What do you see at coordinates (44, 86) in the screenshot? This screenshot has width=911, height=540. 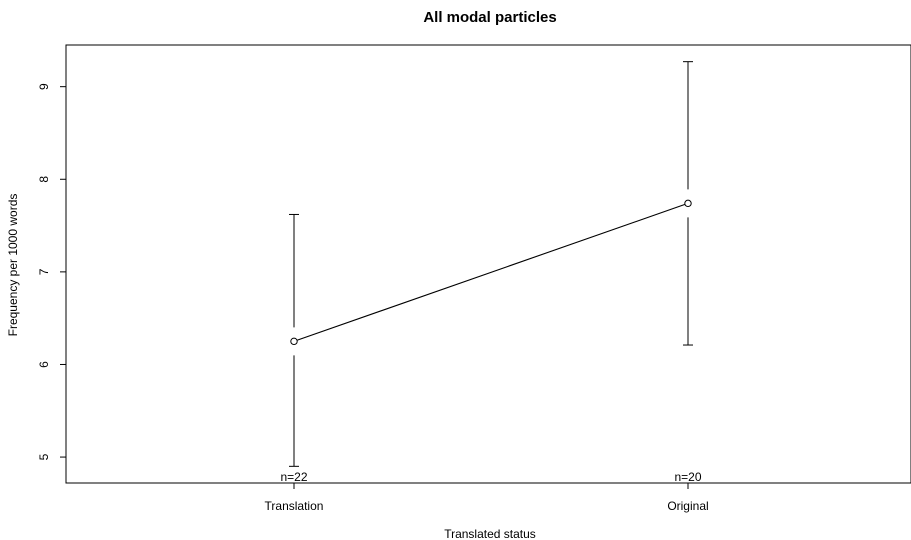 I see `y-tick-label: 9` at bounding box center [44, 86].